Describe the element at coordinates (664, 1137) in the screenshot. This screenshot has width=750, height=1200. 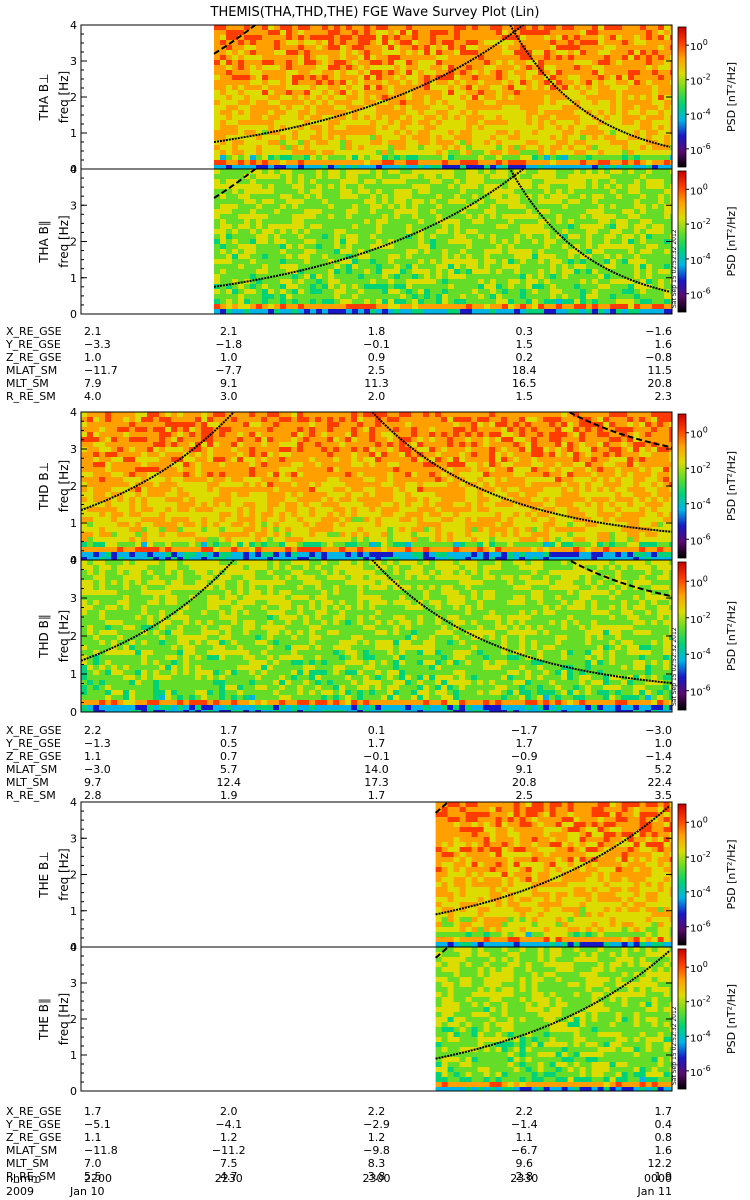
I see `ephemeris-value: 0.8` at that location.